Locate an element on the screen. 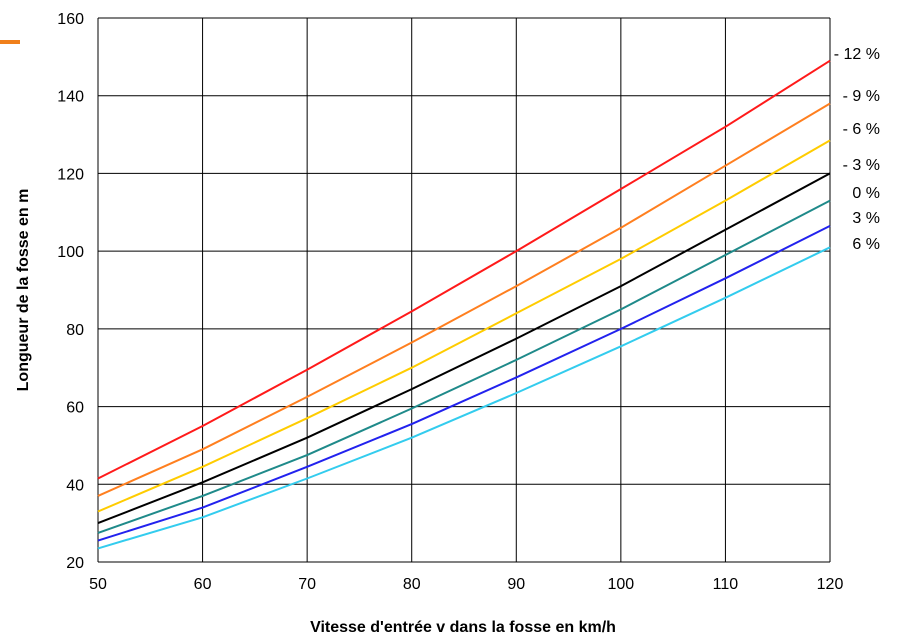 This screenshot has width=900, height=638. y-tick-label: 160 is located at coordinates (70, 19).